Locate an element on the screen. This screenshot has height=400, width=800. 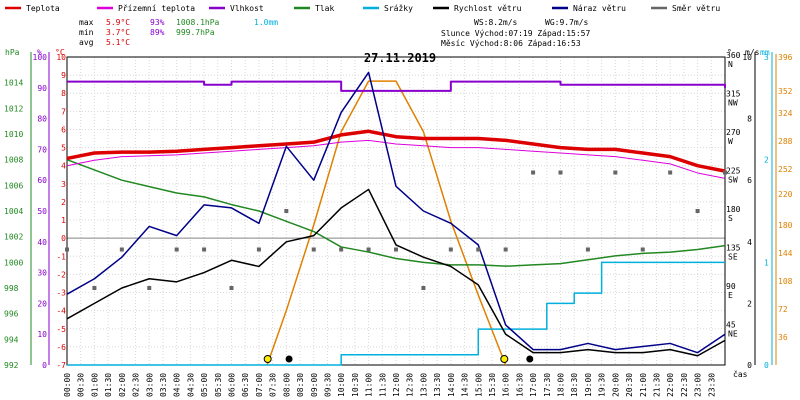
x-tick-label: 07:30 is located at coordinates (273, 385).